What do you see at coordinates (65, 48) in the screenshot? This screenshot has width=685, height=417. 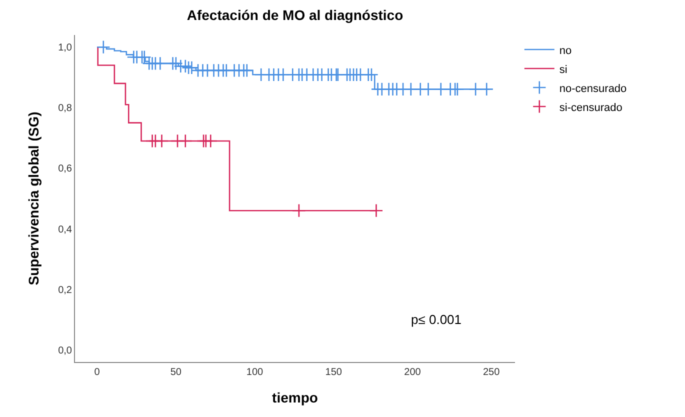 I see `y-tick-label: 1,0` at bounding box center [65, 48].